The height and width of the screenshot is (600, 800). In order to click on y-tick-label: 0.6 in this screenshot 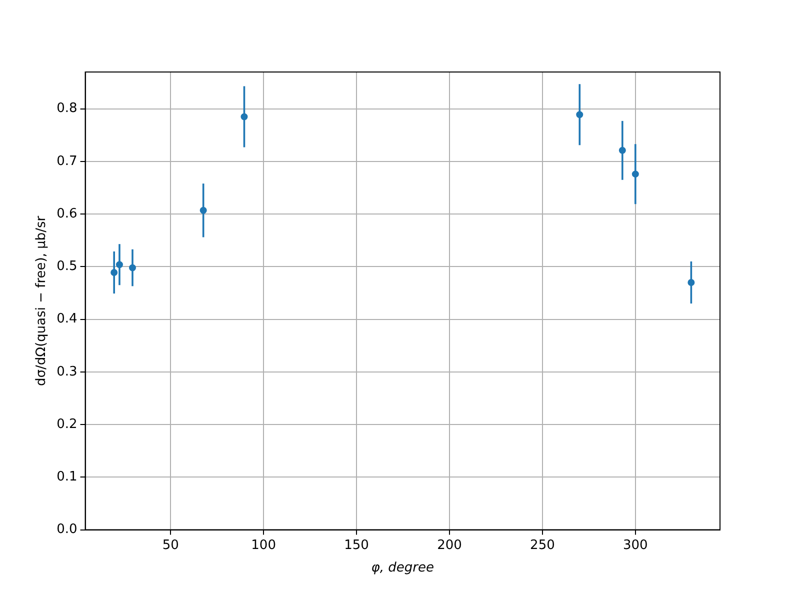, I will do `click(67, 214)`.